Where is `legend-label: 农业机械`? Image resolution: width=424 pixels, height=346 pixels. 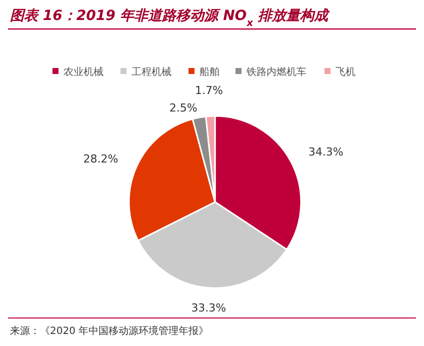 legend-label: 农业机械 is located at coordinates (84, 72).